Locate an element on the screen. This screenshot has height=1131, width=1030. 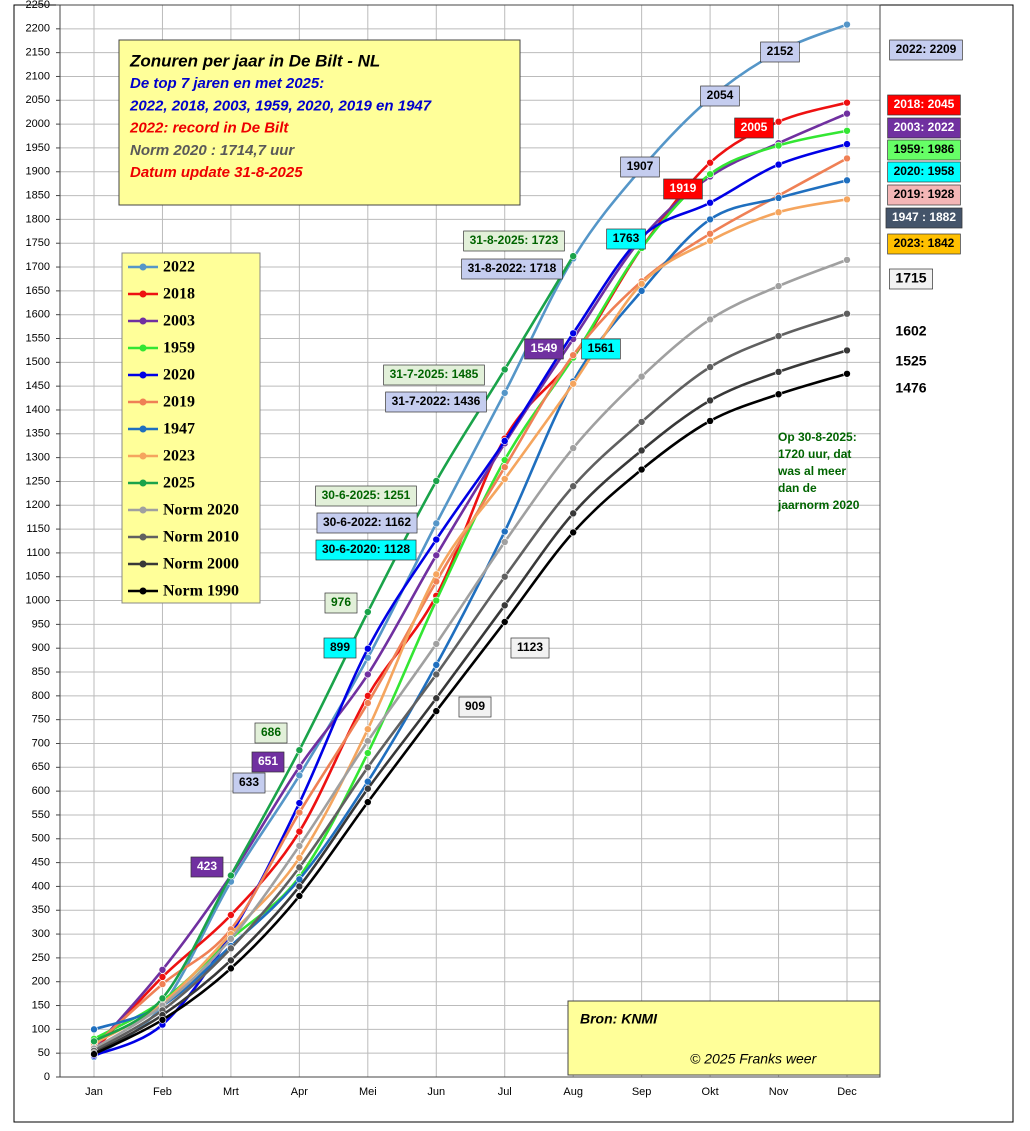
y-tick-label: 2050 is located at coordinates (38, 100).